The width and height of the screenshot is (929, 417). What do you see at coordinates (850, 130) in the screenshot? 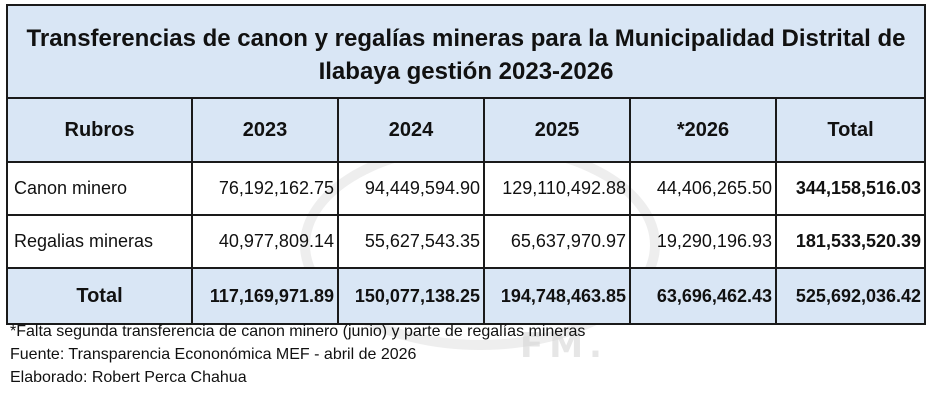
I see `header-total: Total` at bounding box center [850, 130].